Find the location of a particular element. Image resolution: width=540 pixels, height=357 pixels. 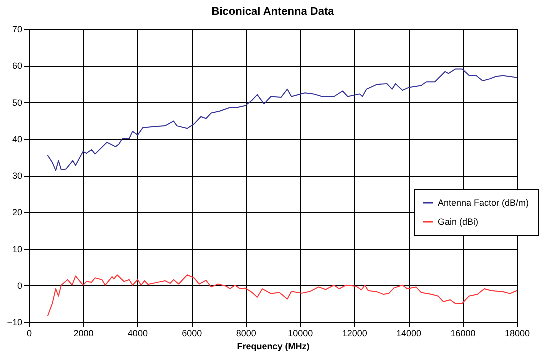

y-tick-label: 40 is located at coordinates (17, 139).